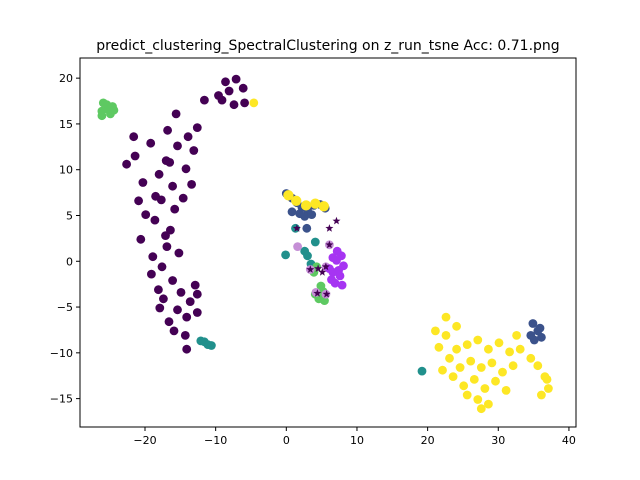 The image size is (640, 480). I want to click on y-tick-label: −10, so click(61, 353).